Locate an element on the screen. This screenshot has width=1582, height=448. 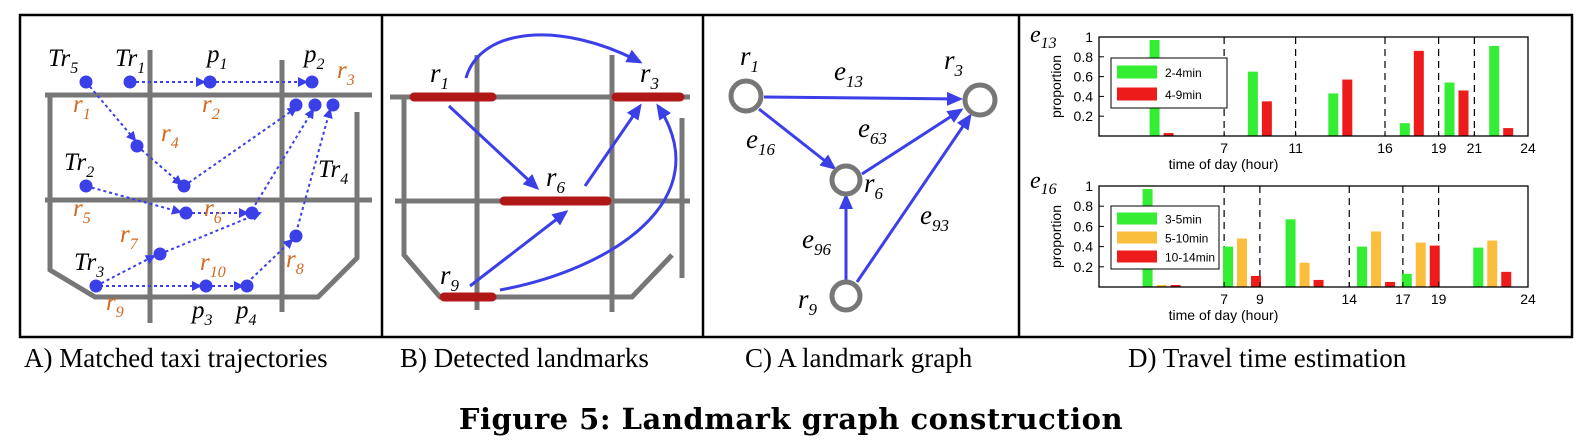
road-label: r8 is located at coordinates (295, 262).